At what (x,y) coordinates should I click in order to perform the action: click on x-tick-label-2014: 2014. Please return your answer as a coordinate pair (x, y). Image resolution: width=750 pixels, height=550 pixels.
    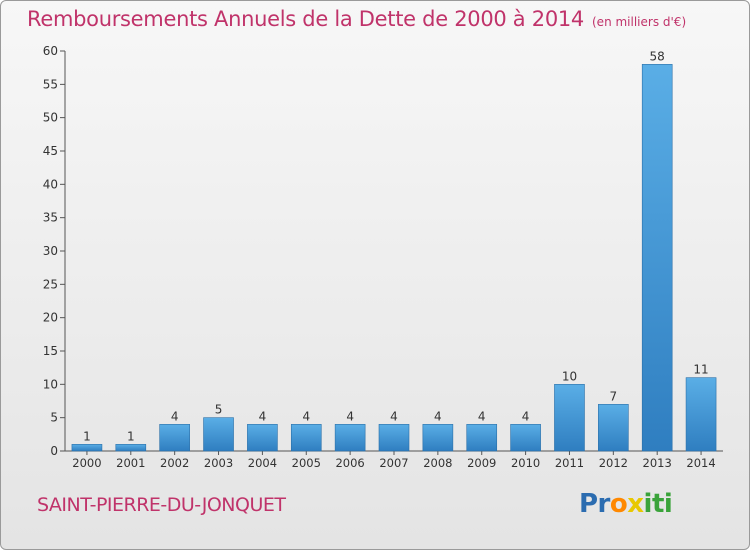
    Looking at the image, I should click on (700, 463).